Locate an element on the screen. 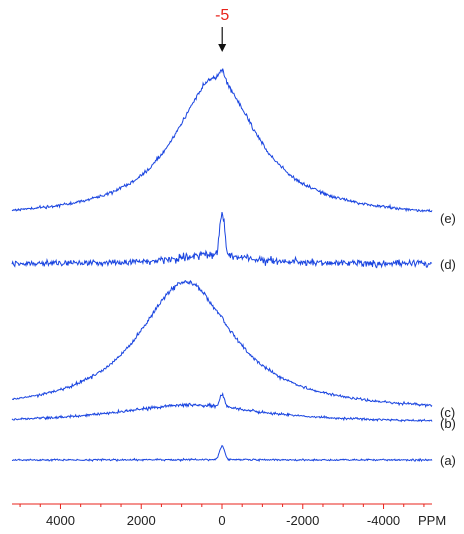 The height and width of the screenshot is (534, 464). x-axis: 4000 2000 0 -2000 -4000 PPM is located at coordinates (229, 515).